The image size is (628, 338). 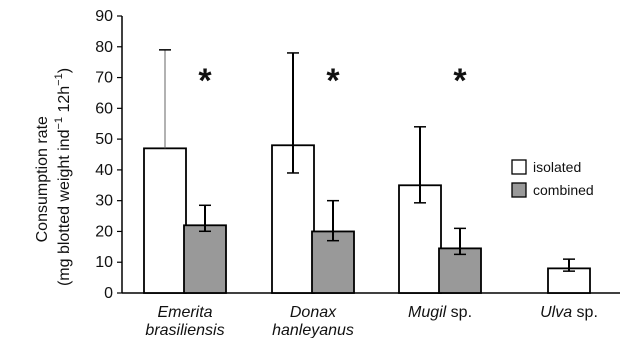 I want to click on y-axis-title-line1: Consumption rate, so click(x=42, y=179).